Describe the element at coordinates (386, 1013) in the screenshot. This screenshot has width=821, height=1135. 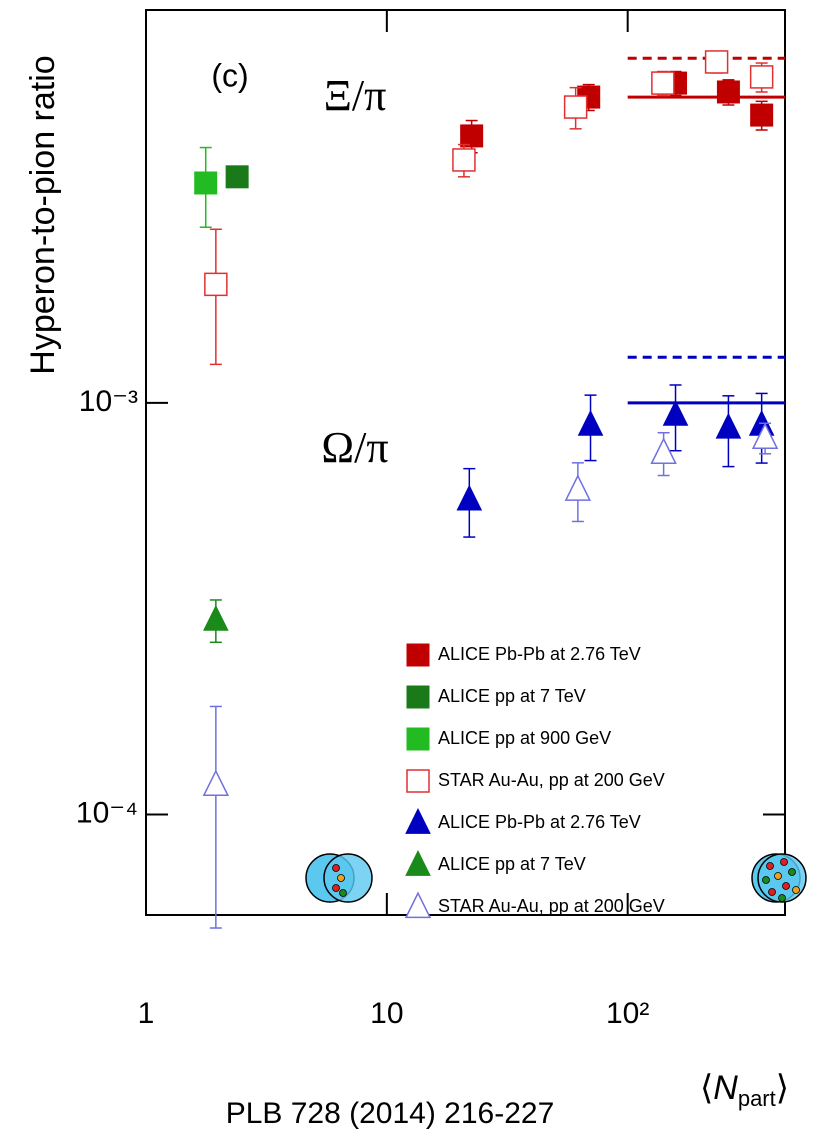
I see `x-tick-label: 10` at that location.